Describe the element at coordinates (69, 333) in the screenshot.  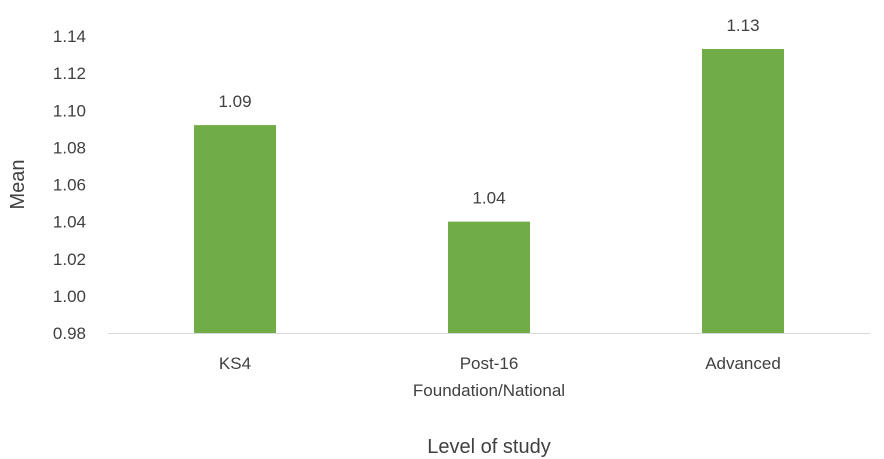
I see `y-tick-label: 0.98` at that location.